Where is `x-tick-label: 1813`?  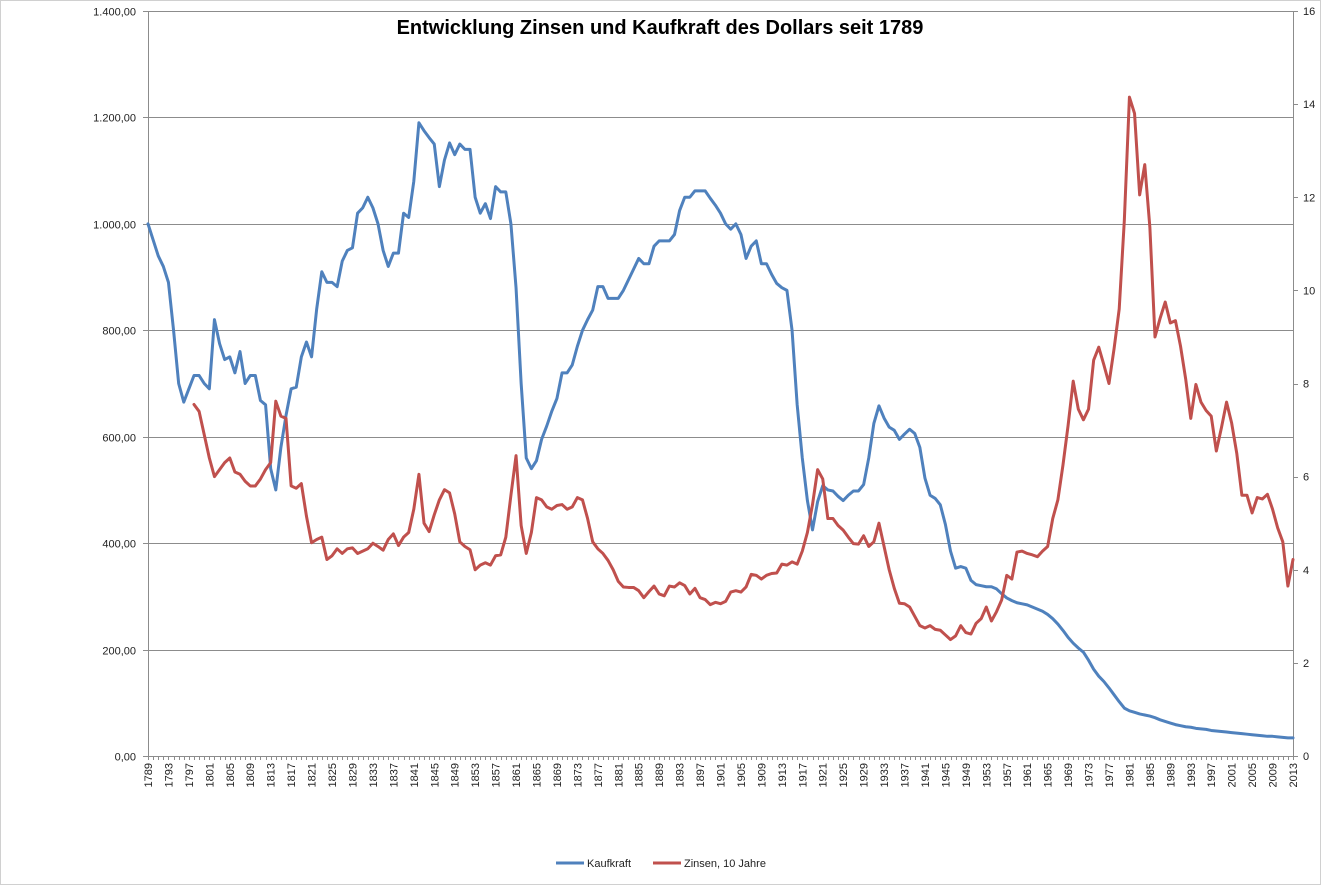 x-tick-label: 1813 is located at coordinates (272, 775).